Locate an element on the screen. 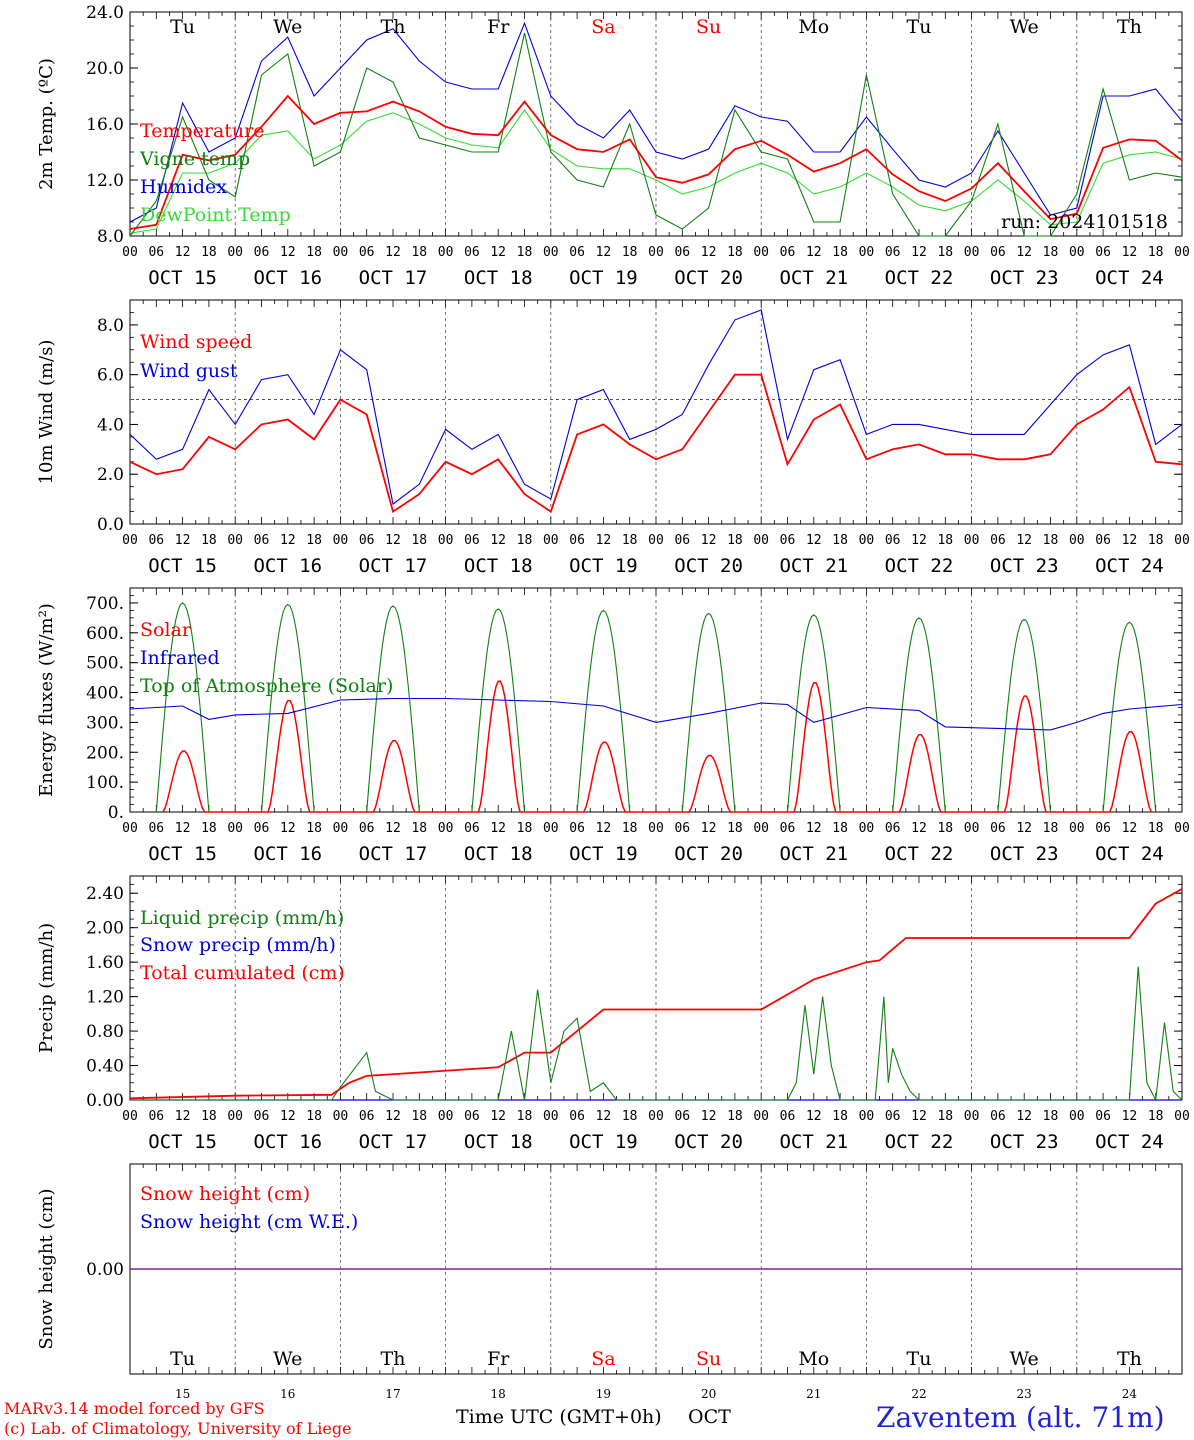  y-tick-label: 2.40 is located at coordinates (105, 894).